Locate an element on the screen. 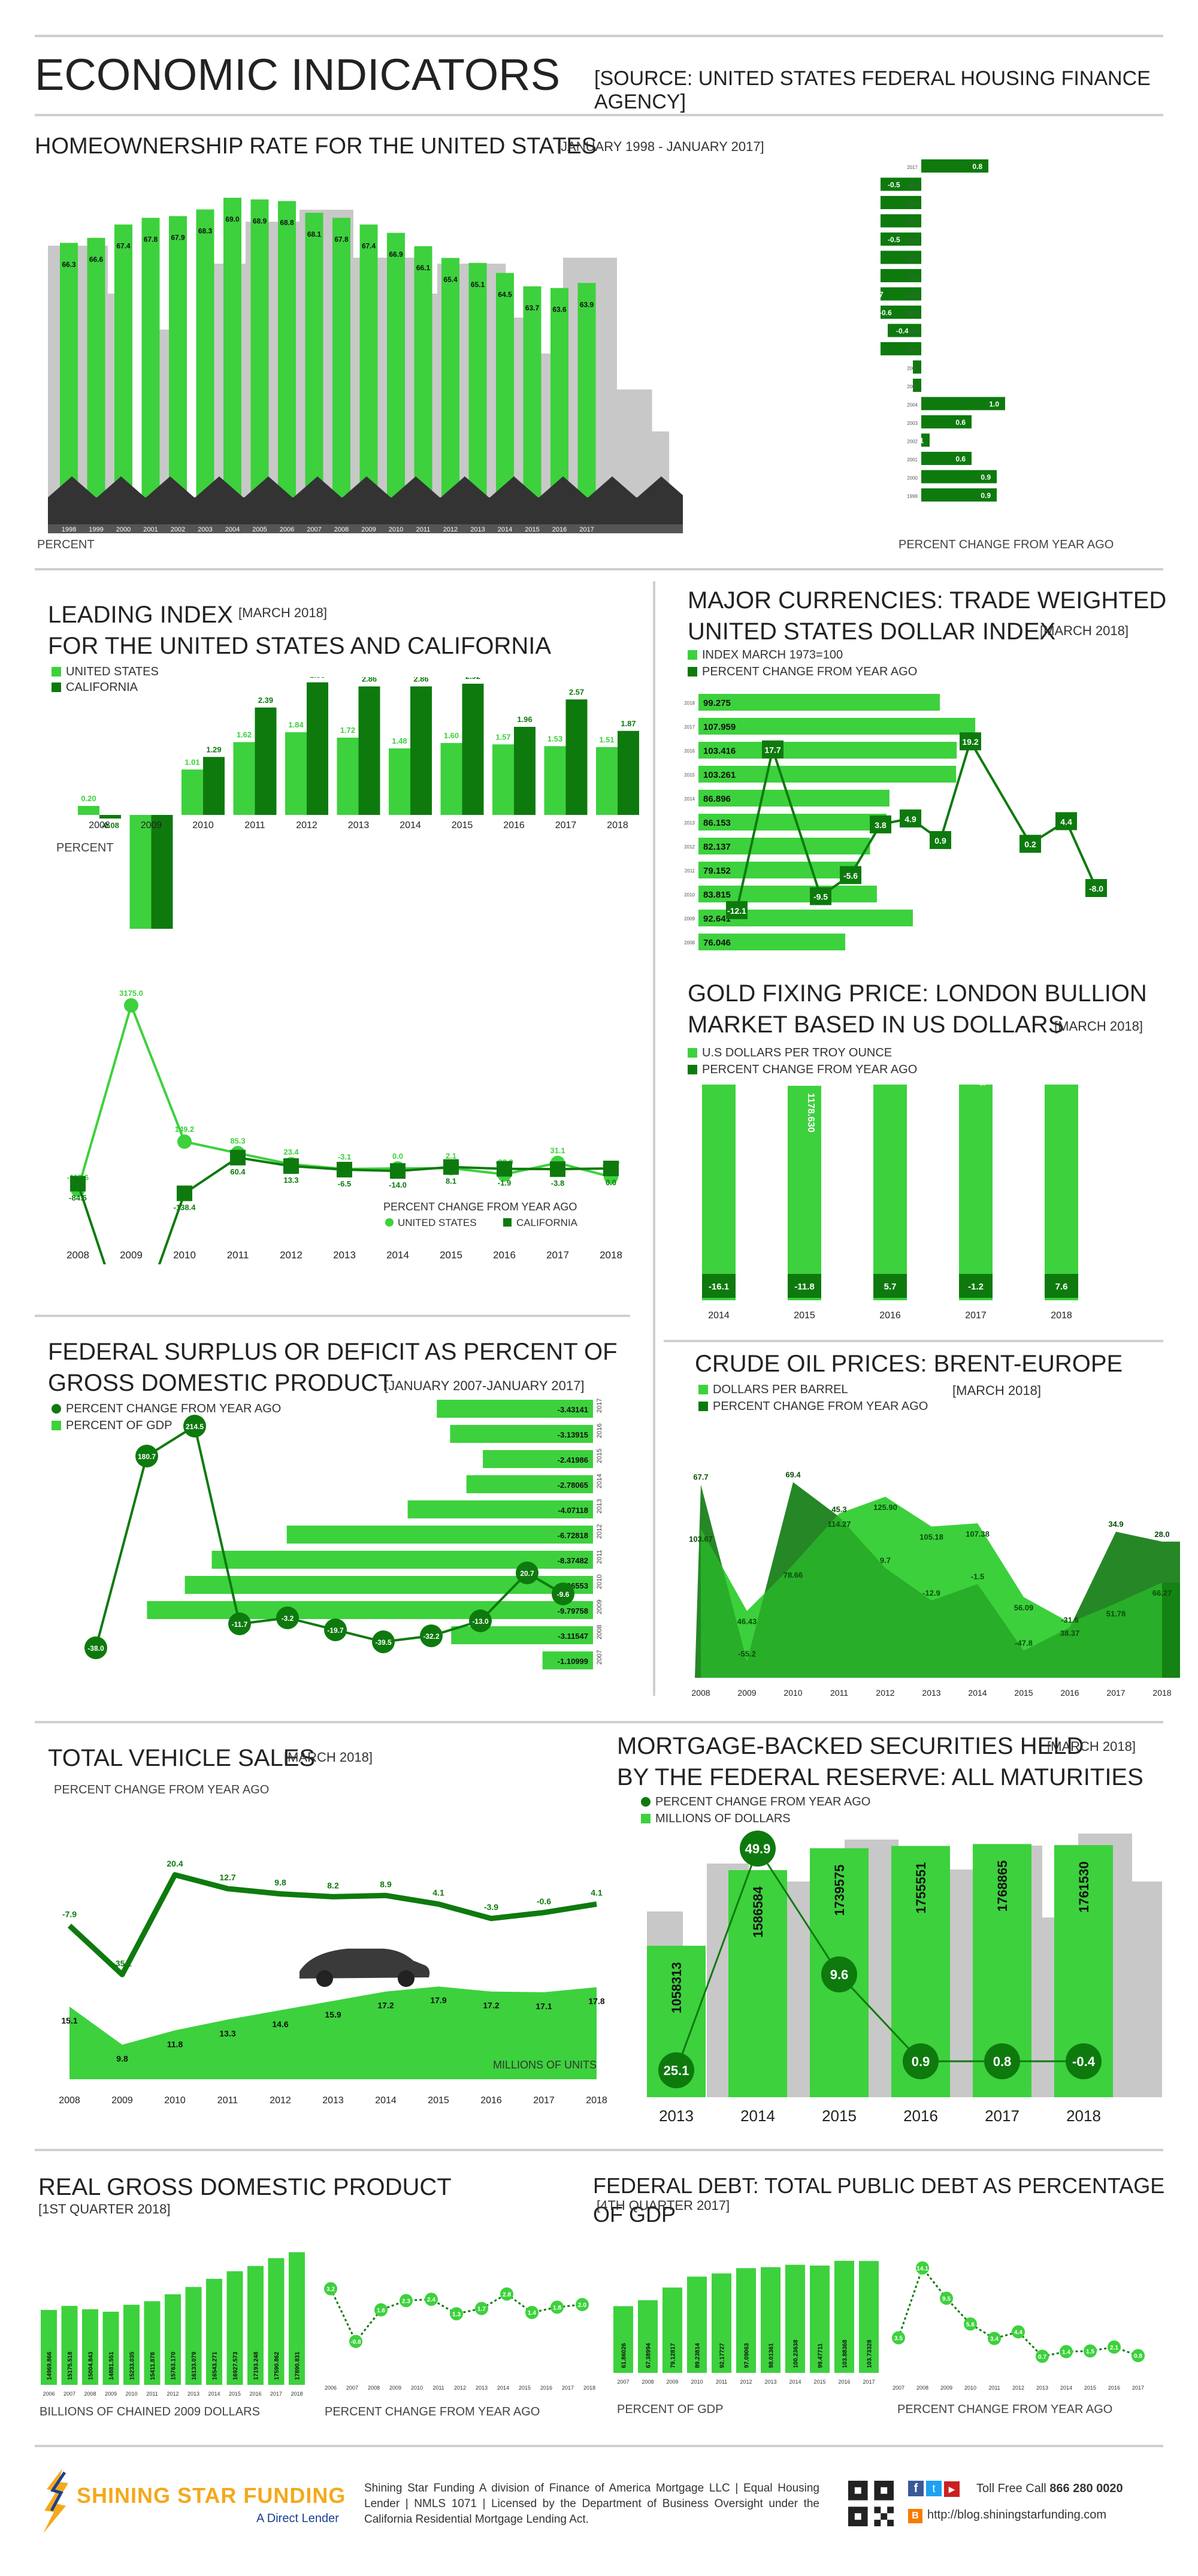 This screenshot has height=2576, width=1198. data-label: 92.17727 is located at coordinates (722, 2356).